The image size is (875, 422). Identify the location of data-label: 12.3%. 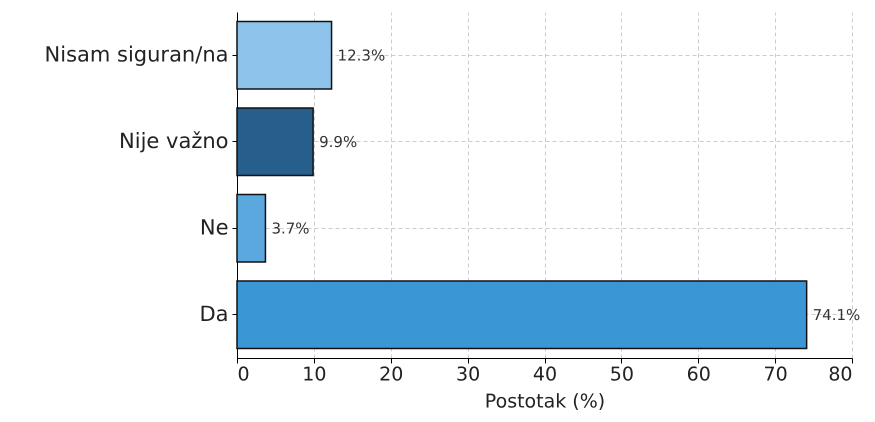
(362, 55).